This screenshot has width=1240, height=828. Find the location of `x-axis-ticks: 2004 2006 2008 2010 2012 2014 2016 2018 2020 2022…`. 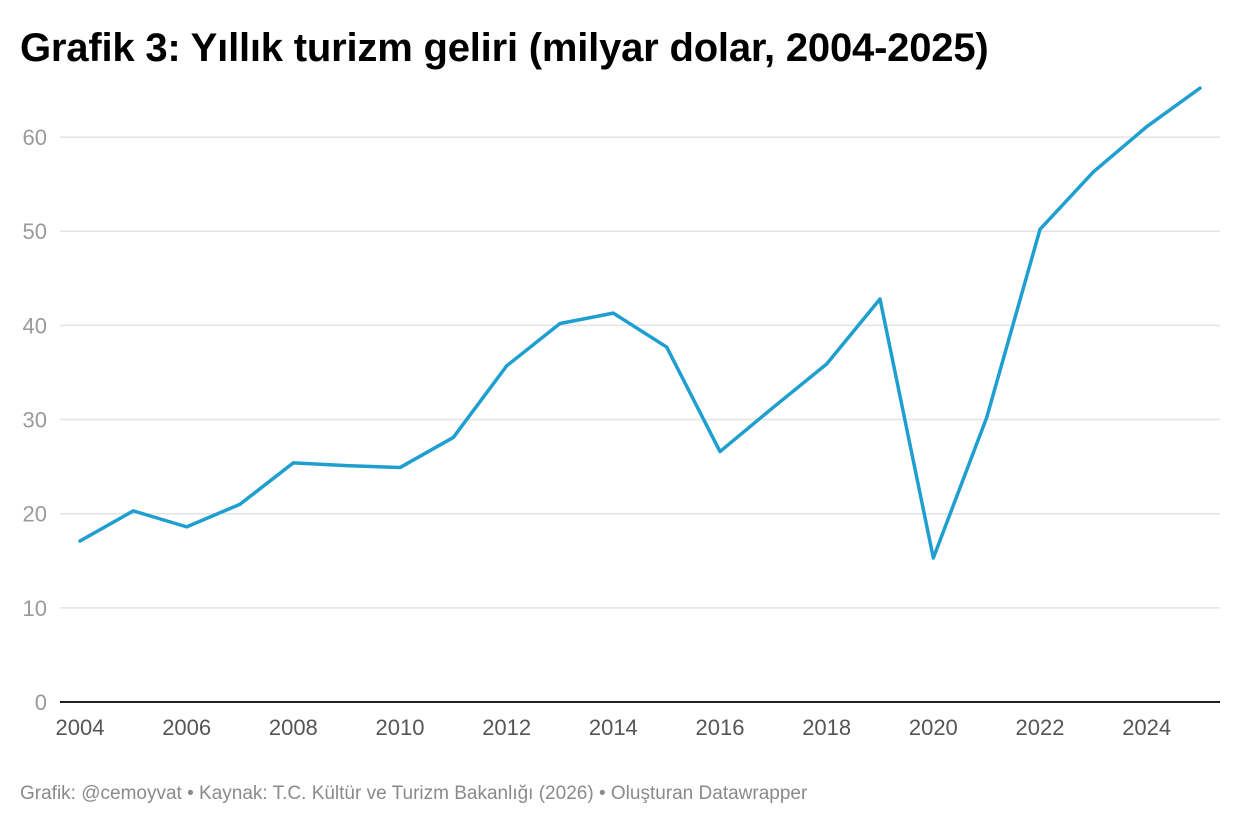

x-axis-ticks: 2004 2006 2008 2010 2012 2014 2016 2018 2020 2022… is located at coordinates (614, 727).